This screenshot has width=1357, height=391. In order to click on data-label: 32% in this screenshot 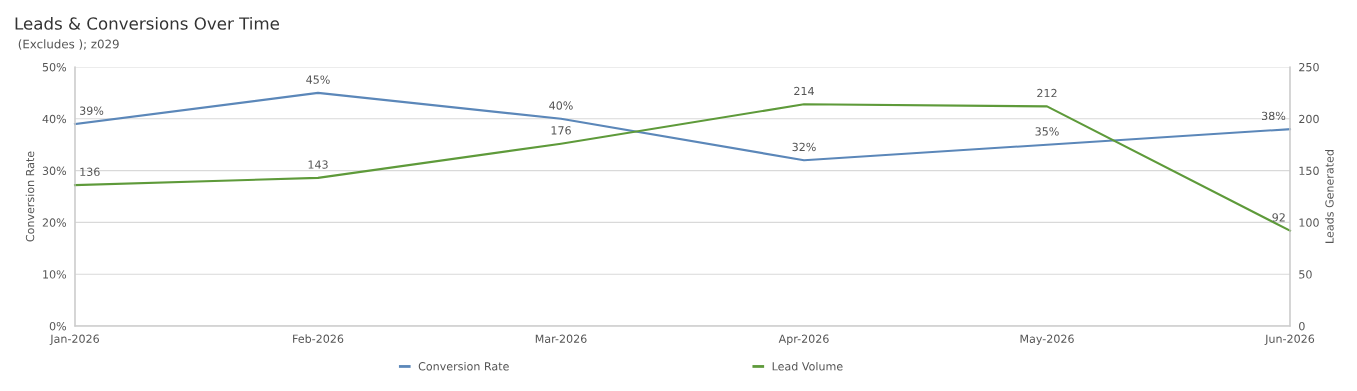, I will do `click(804, 147)`.